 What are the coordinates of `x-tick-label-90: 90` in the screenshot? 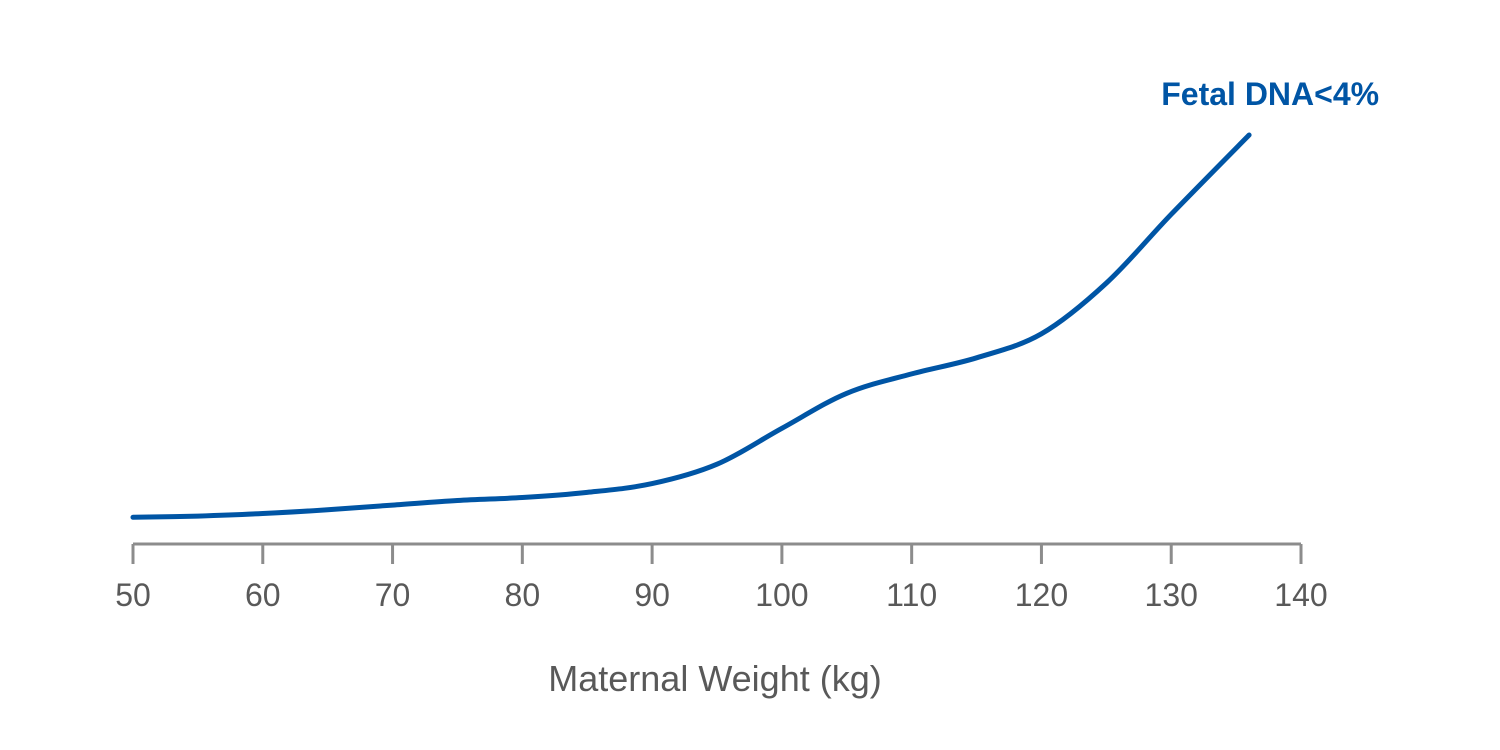 It's located at (652, 595).